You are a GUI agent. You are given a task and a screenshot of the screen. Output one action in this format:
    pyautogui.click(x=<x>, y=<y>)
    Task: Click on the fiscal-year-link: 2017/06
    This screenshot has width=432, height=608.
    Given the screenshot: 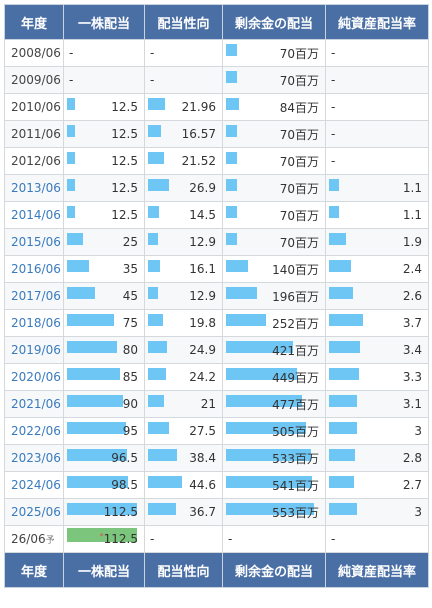 What is the action you would take?
    pyautogui.click(x=34, y=296)
    